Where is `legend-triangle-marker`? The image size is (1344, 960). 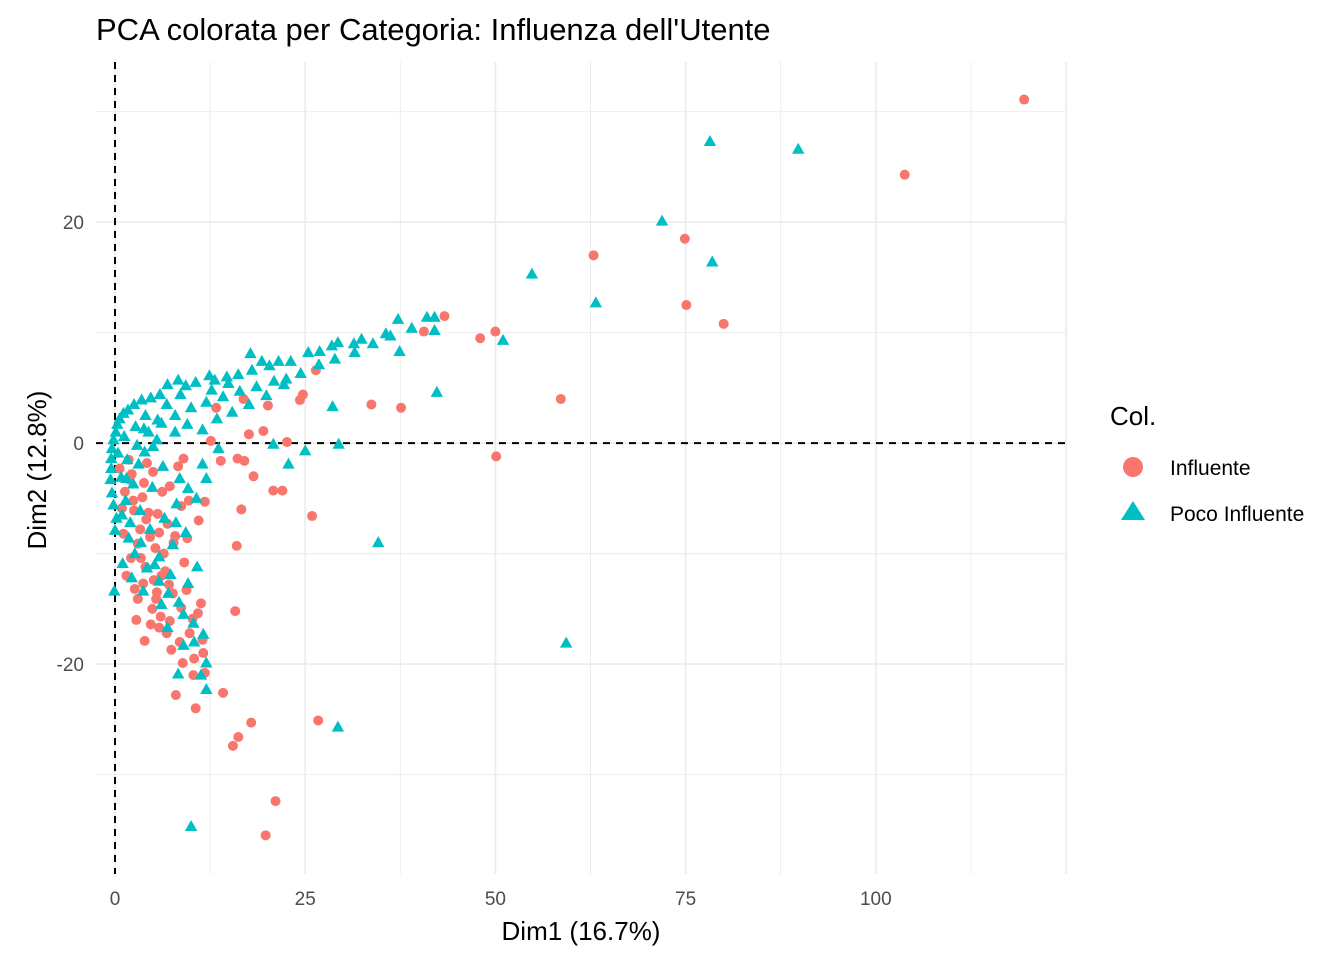 legend-triangle-marker is located at coordinates (1133, 510).